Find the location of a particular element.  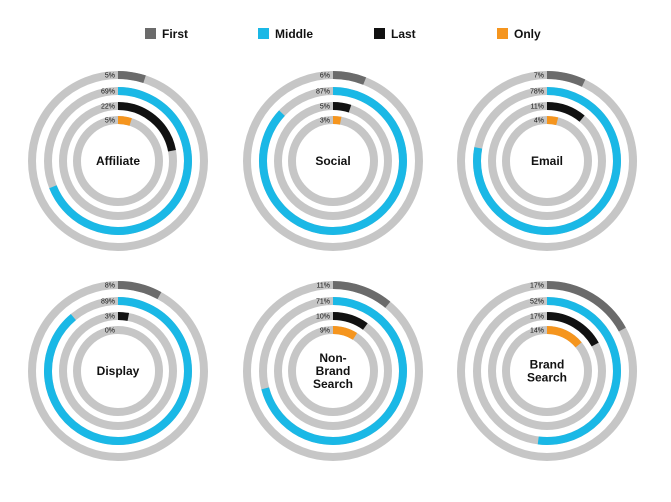

chart-label-4-2: Search is located at coordinates (333, 384).